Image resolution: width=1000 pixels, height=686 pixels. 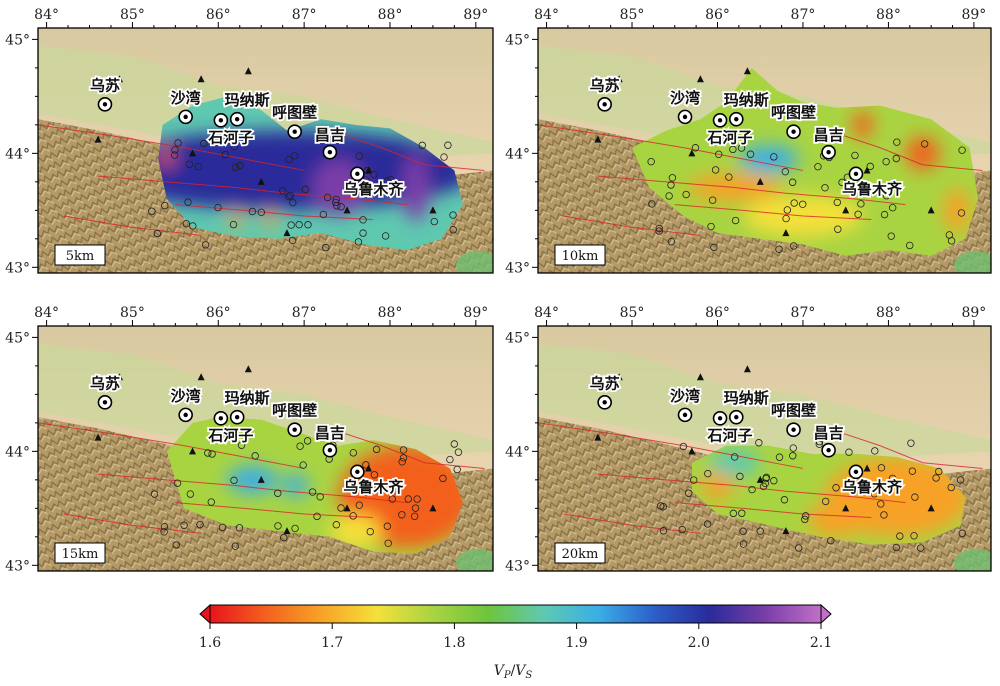 What do you see at coordinates (454, 643) in the screenshot?
I see `colorbar-tick-label: 1.8` at bounding box center [454, 643].